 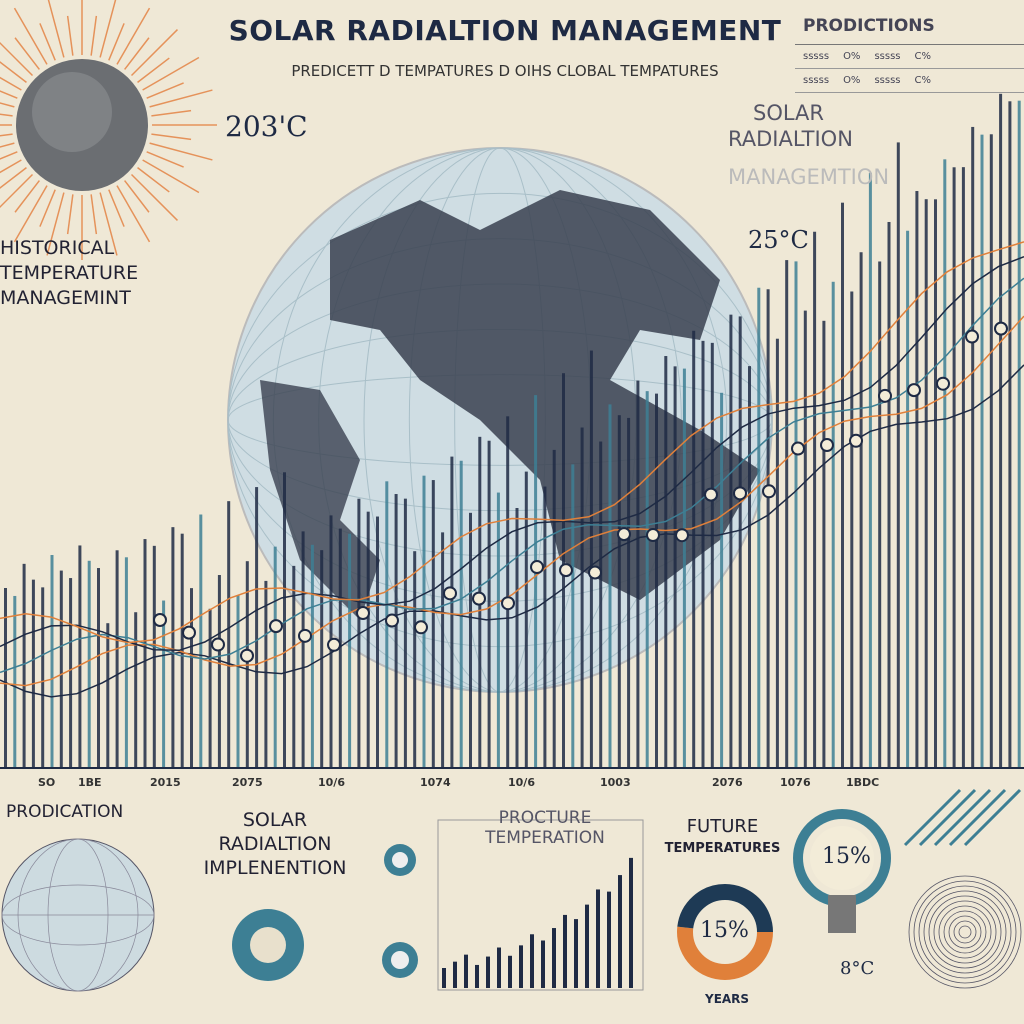 What do you see at coordinates (887, 56) in the screenshot?
I see `cell: sssss` at bounding box center [887, 56].